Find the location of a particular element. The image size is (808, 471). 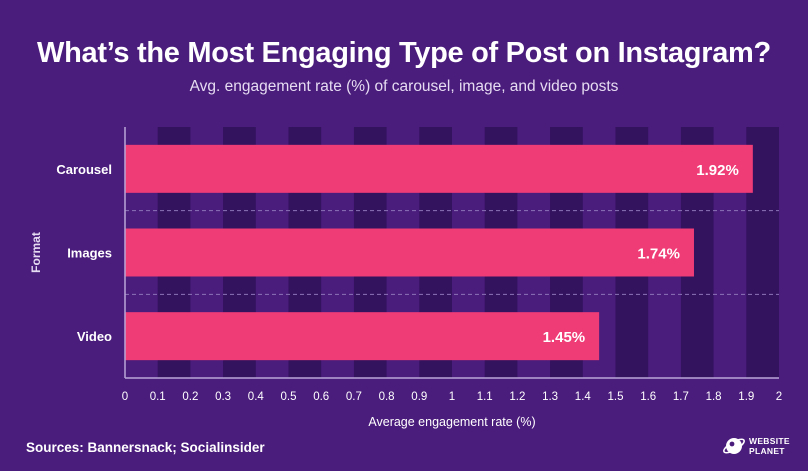

bar-video is located at coordinates (362, 336).